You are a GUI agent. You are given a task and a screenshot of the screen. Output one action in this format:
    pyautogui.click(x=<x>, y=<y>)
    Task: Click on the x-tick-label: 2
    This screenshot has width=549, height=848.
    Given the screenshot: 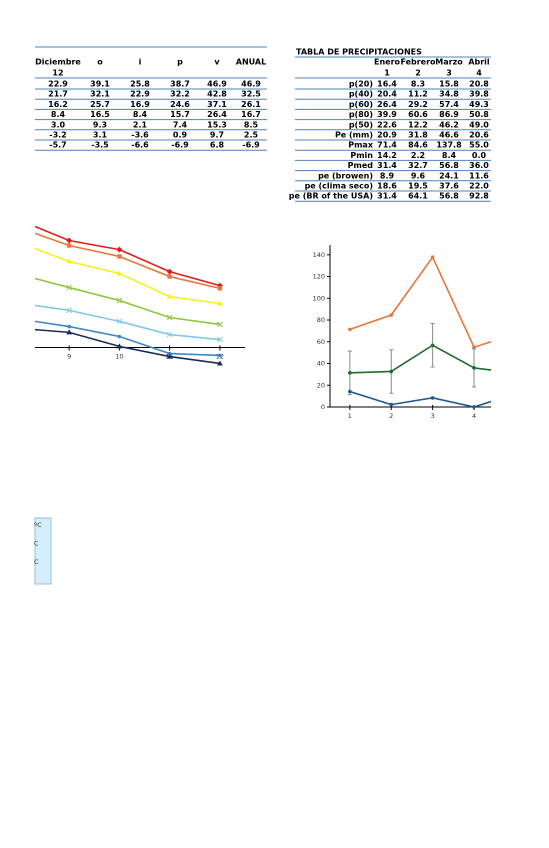 What is the action you would take?
    pyautogui.click(x=391, y=416)
    